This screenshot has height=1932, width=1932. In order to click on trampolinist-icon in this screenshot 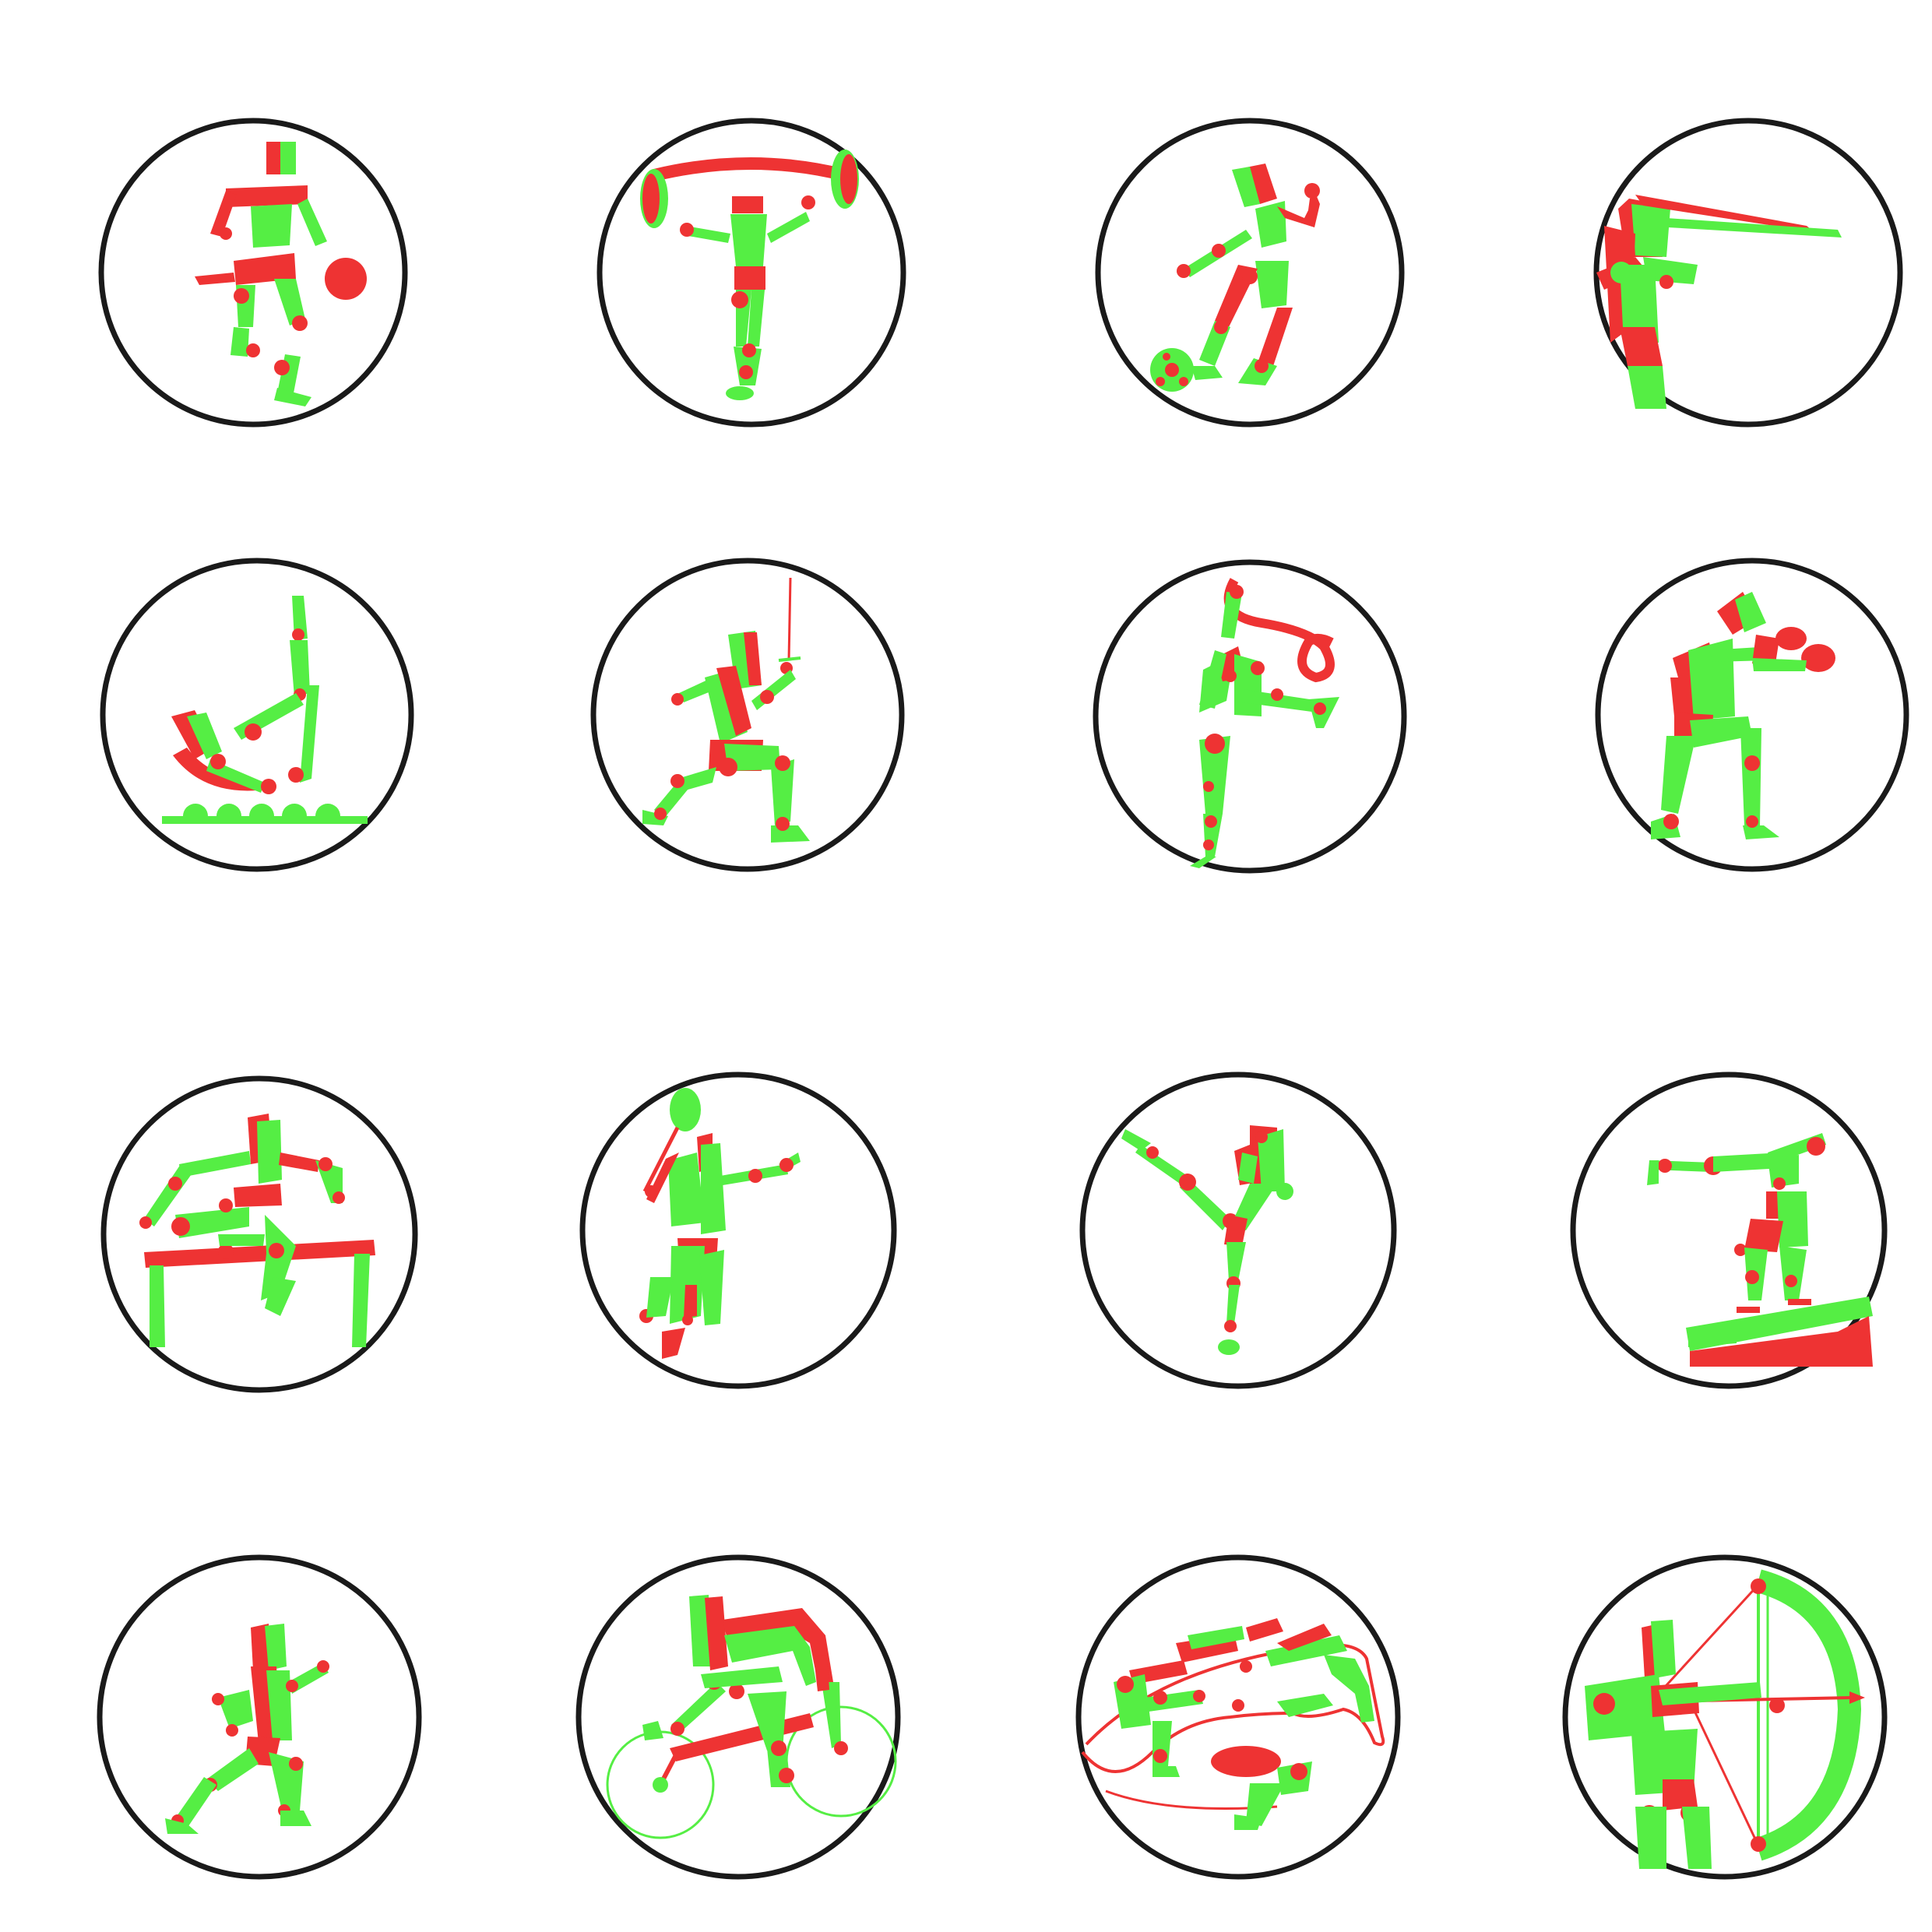, I will do `click(265, 710)`.